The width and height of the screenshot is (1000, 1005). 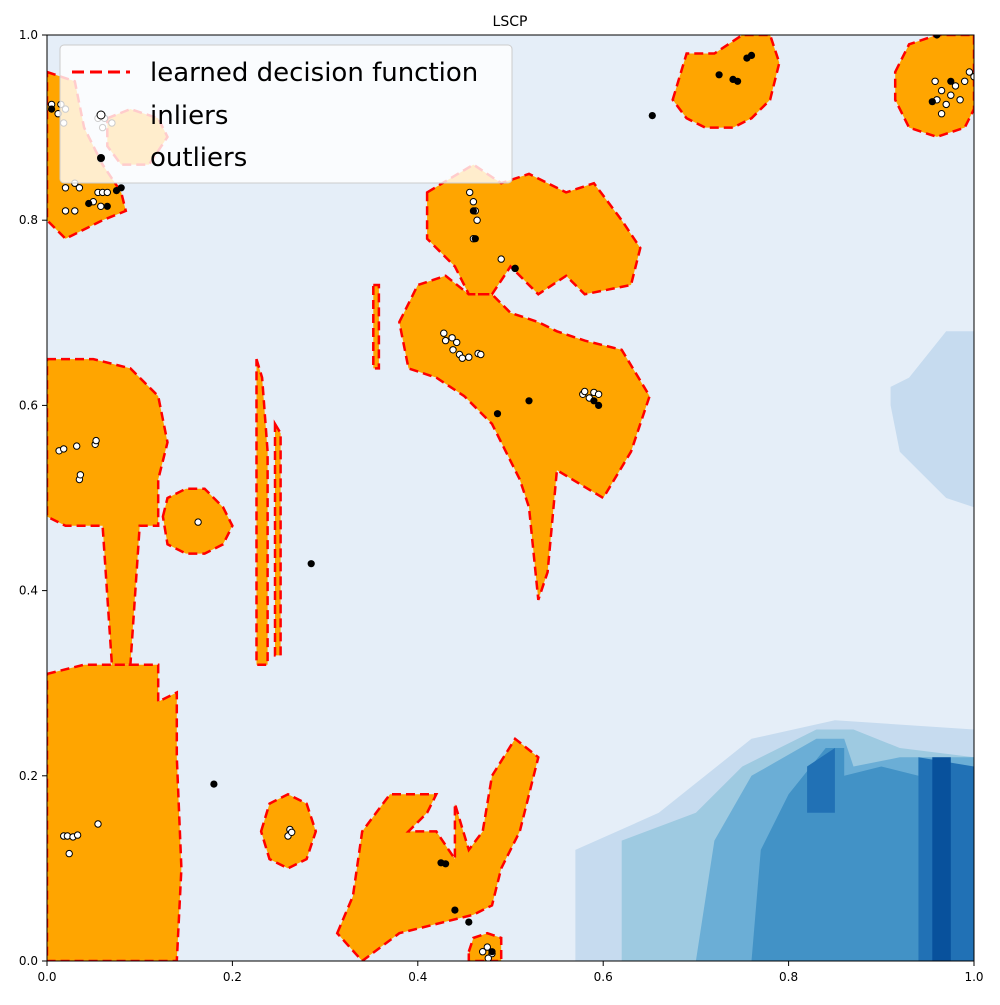 What do you see at coordinates (603, 977) in the screenshot?
I see `x-tick-label: 0.6` at bounding box center [603, 977].